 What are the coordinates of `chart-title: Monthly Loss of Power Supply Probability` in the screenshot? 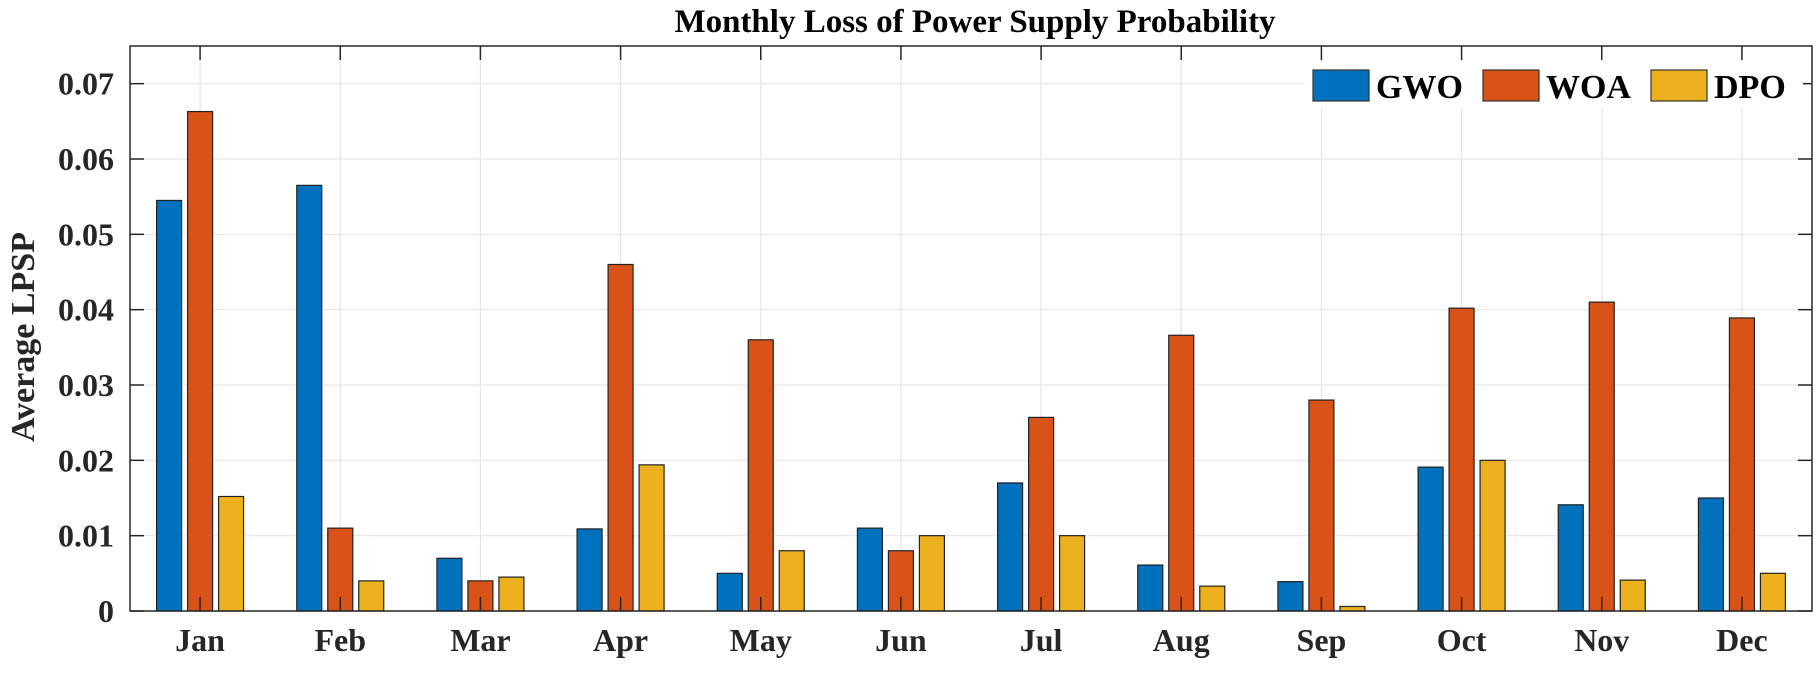 It's located at (975, 22).